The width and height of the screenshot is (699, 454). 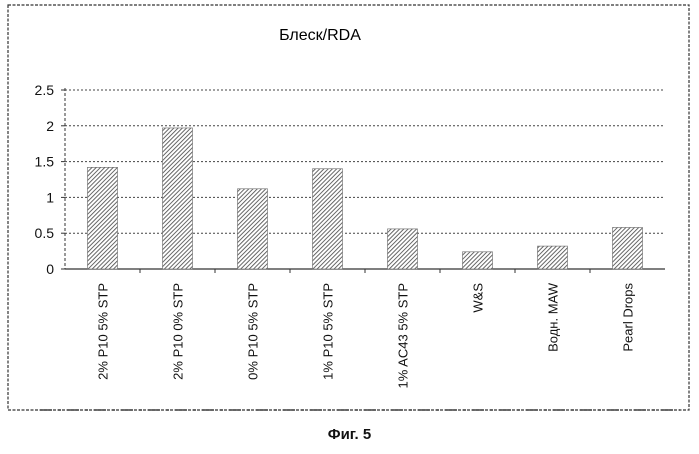 What do you see at coordinates (50, 197) in the screenshot?
I see `y-tick-label: 1` at bounding box center [50, 197].